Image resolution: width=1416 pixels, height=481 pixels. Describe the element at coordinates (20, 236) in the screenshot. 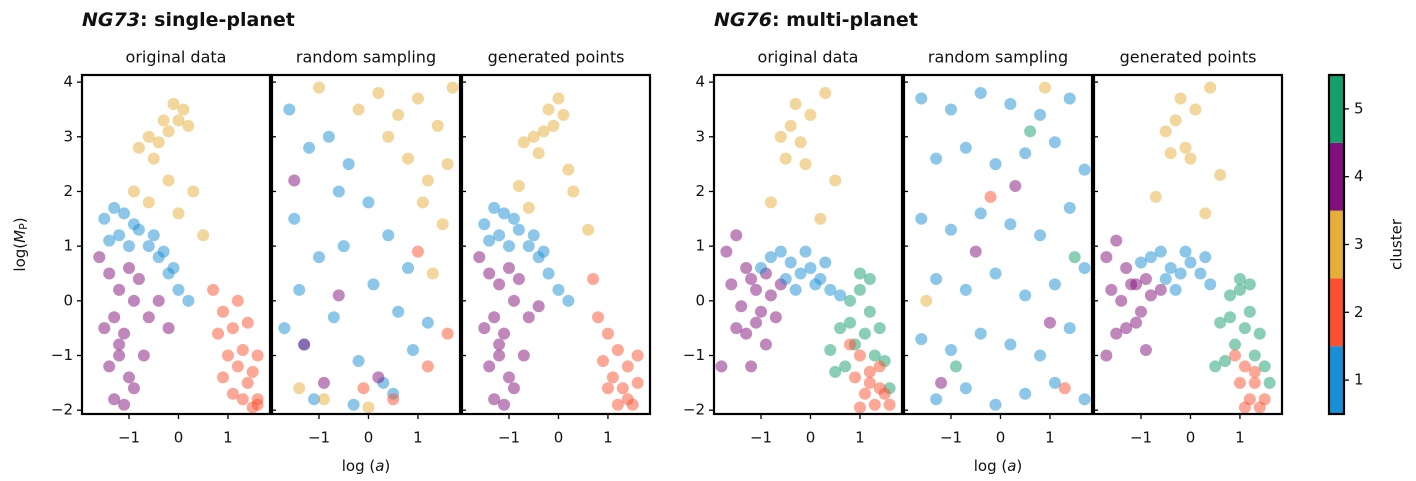

I see `label-symbol: M` at that location.